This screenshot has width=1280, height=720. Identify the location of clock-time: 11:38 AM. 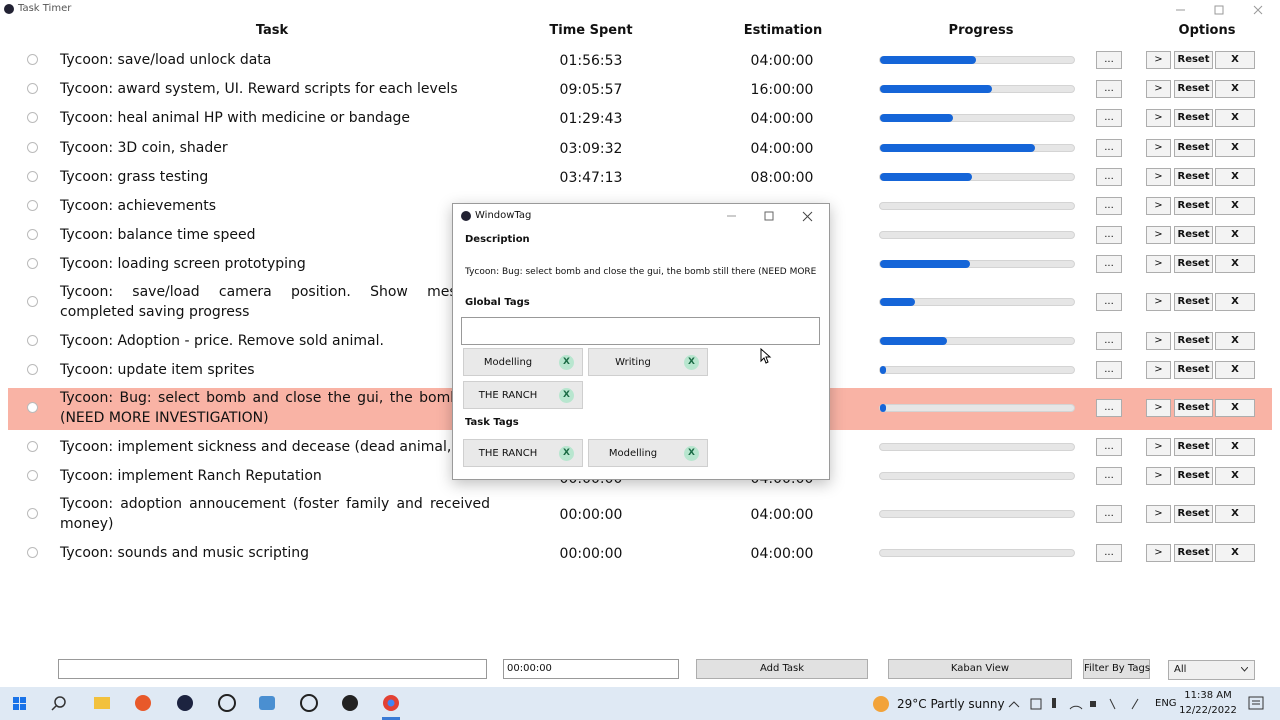
(1208, 695).